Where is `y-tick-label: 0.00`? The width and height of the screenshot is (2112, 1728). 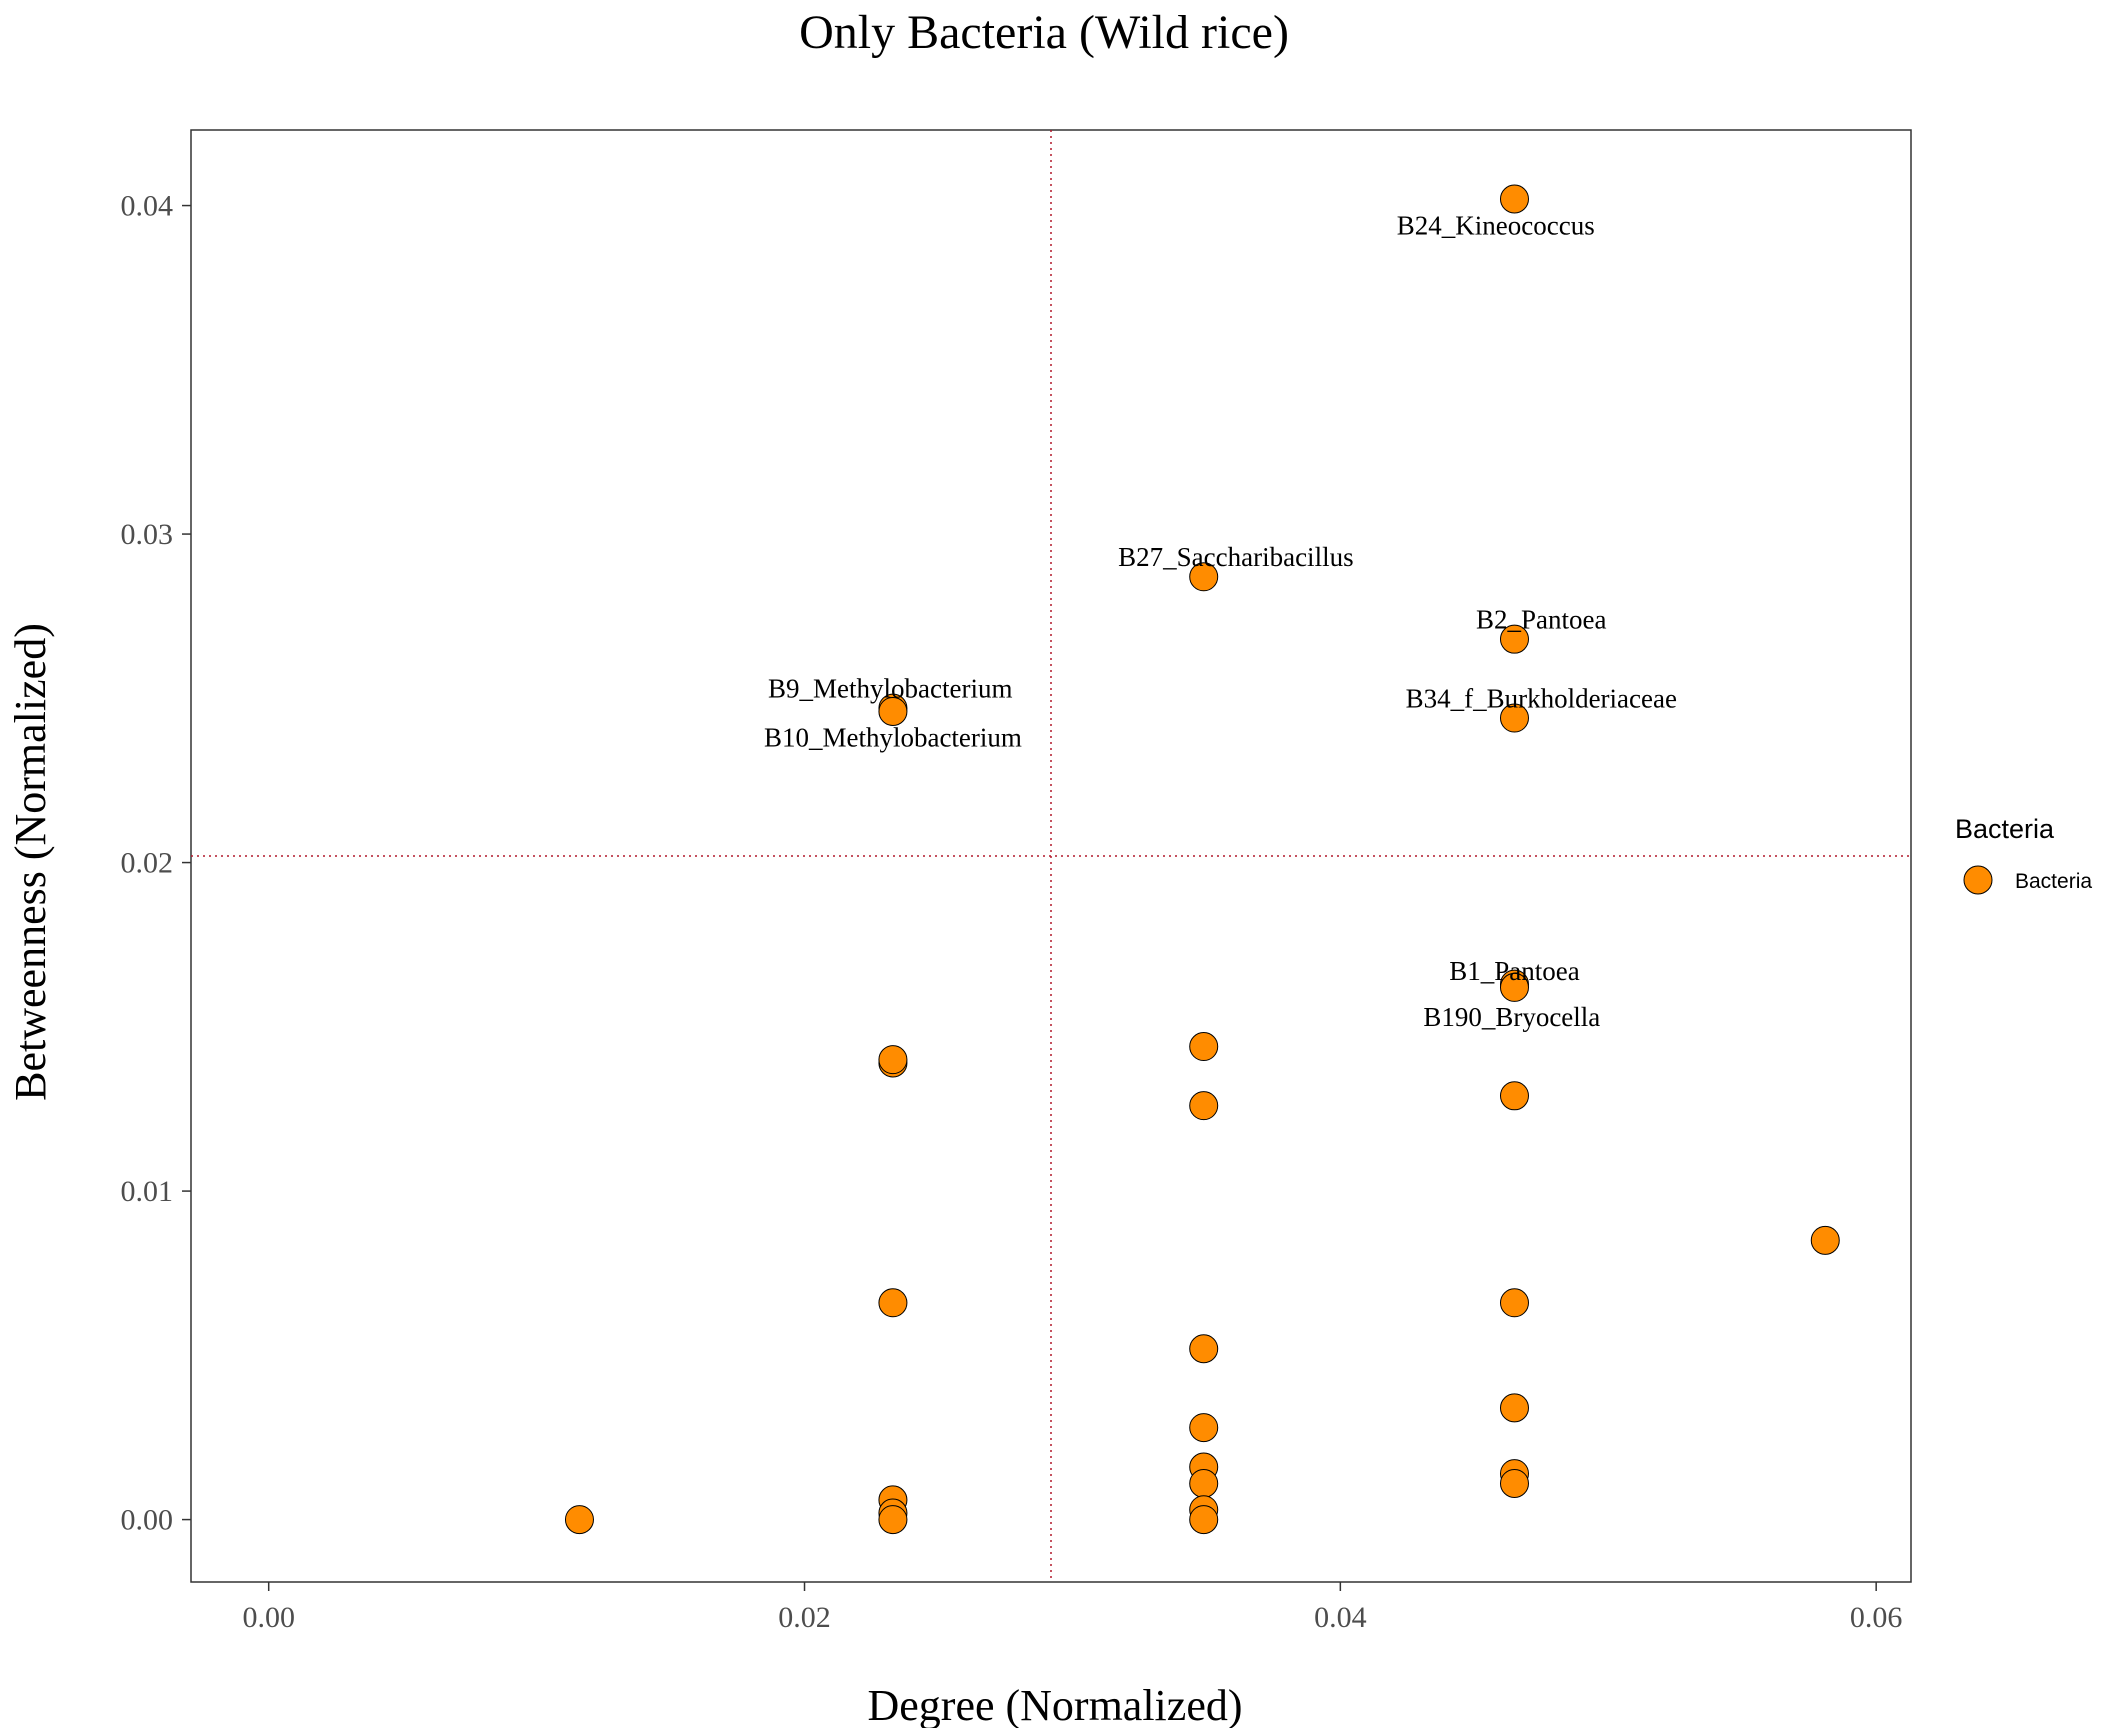
y-tick-label: 0.00 is located at coordinates (147, 1520).